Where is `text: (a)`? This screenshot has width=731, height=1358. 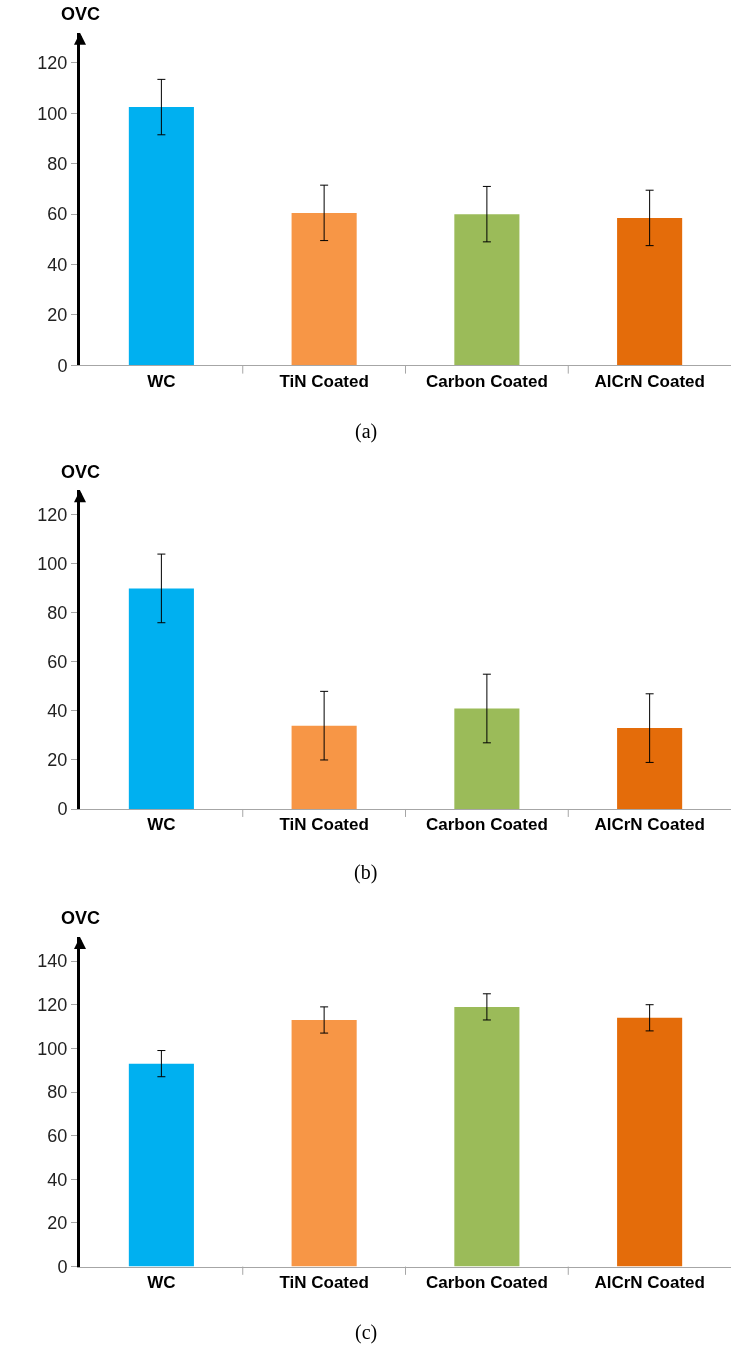 text: (a) is located at coordinates (366, 431).